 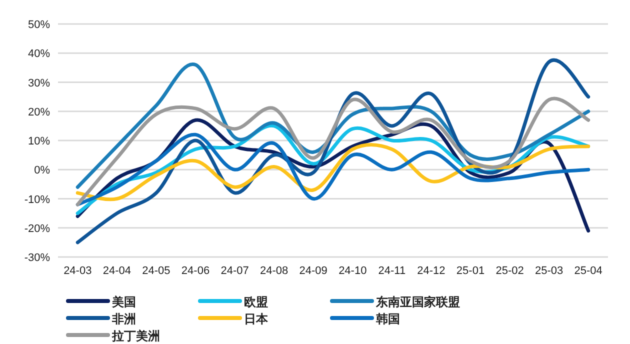 What do you see at coordinates (387, 319) in the screenshot?
I see `legend-label: 韩国` at bounding box center [387, 319].